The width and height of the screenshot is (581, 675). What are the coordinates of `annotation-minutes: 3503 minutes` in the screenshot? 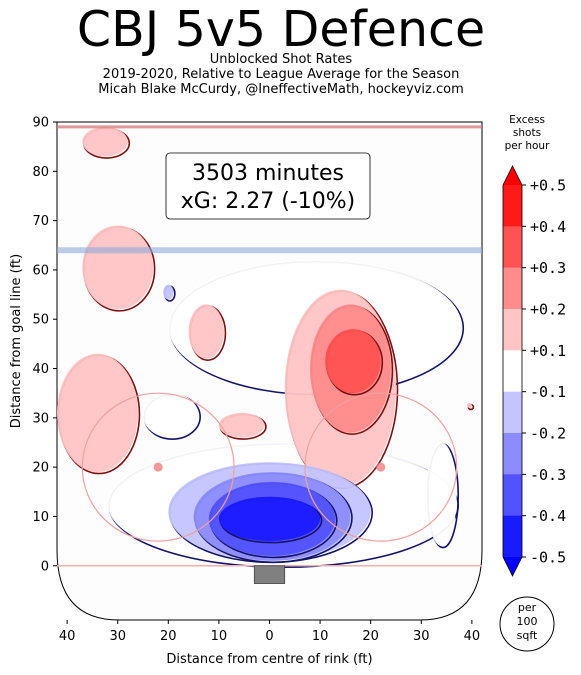 It's located at (268, 173).